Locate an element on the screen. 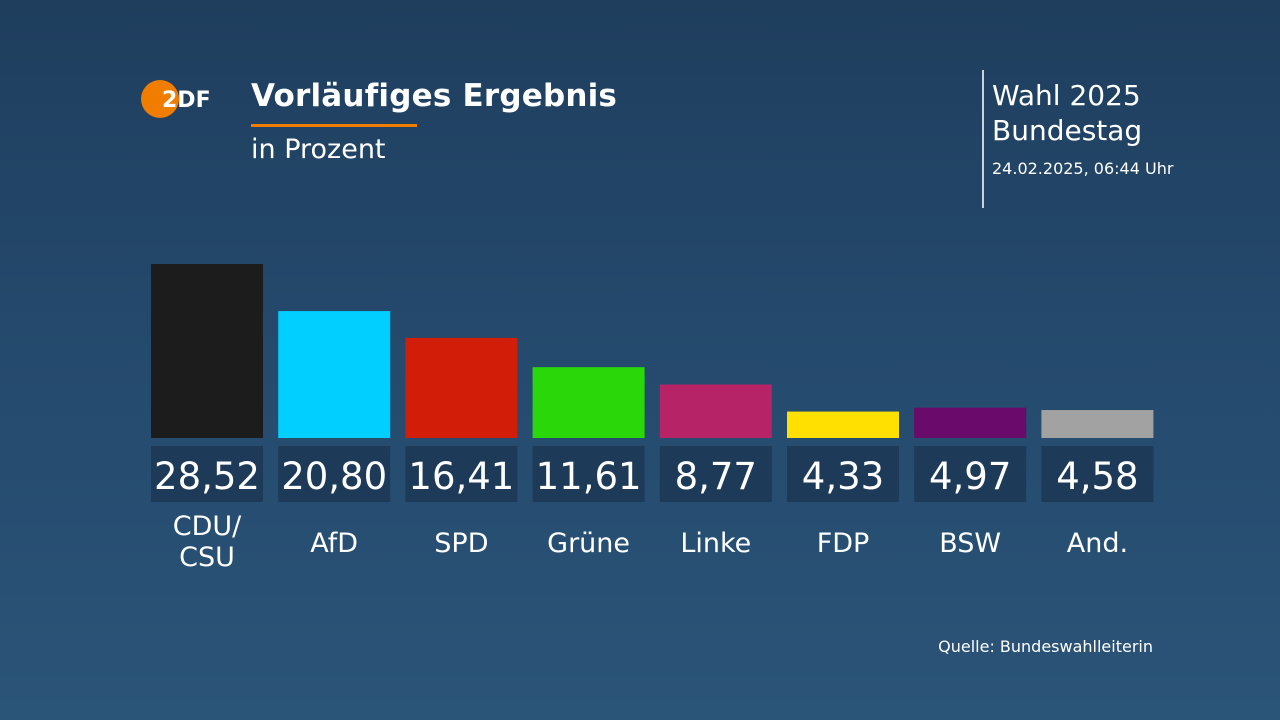 This screenshot has width=1280, height=720. category-label-2: SPD is located at coordinates (461, 543).